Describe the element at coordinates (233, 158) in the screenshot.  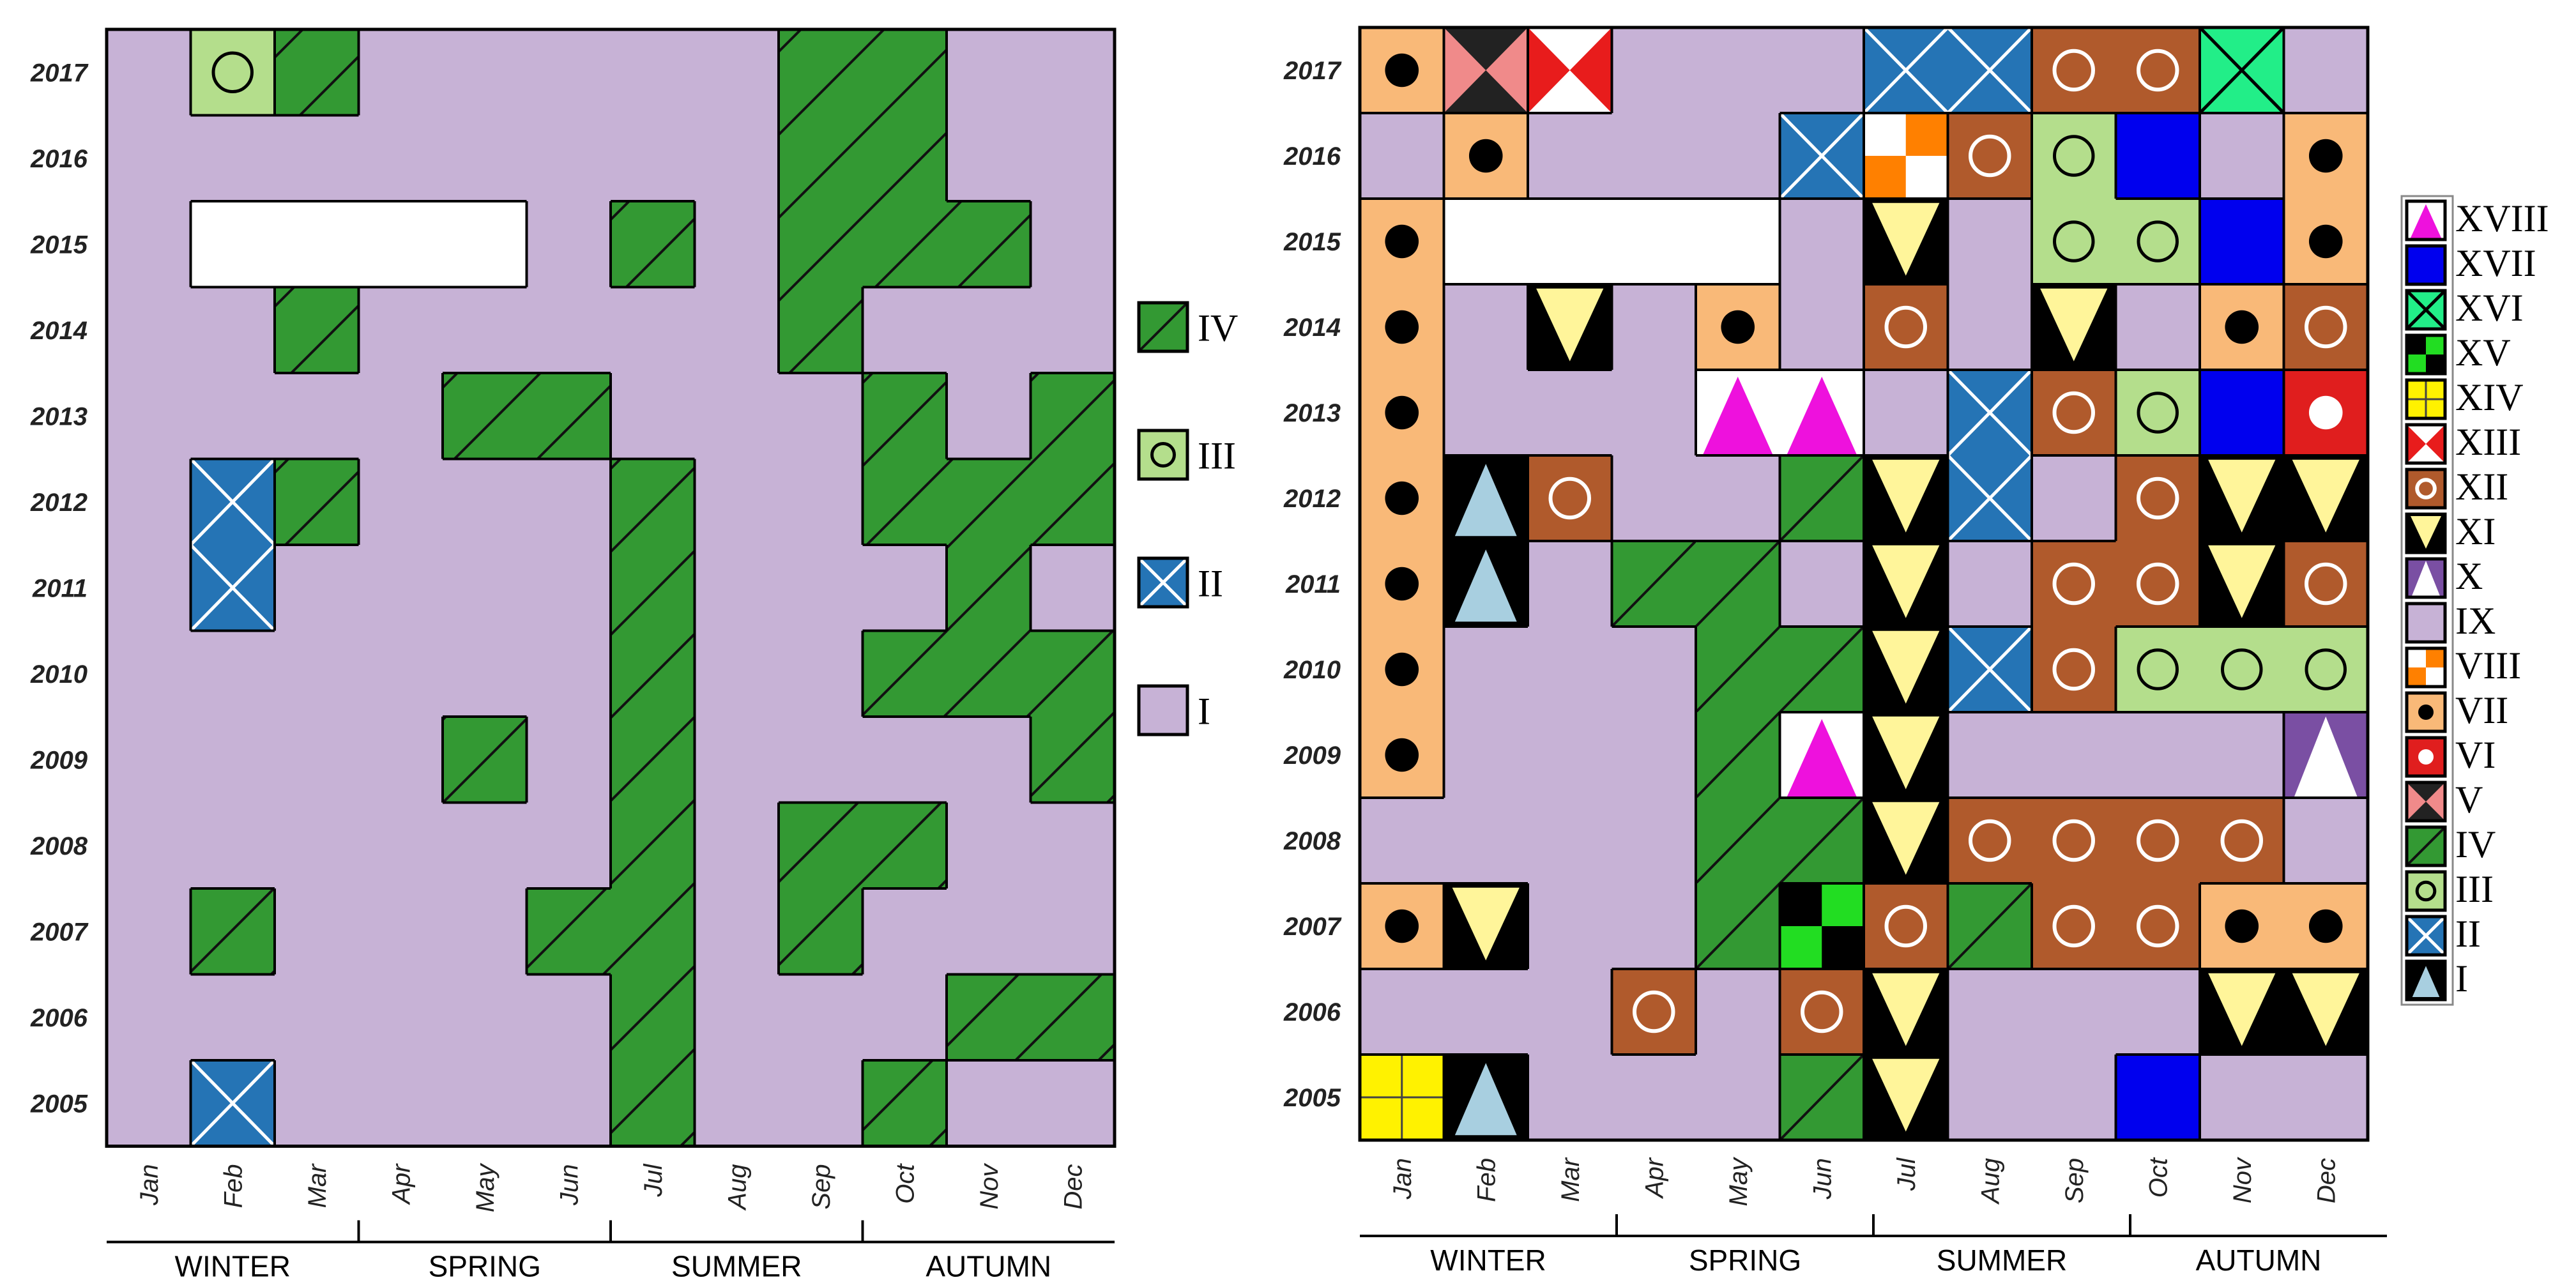
I see `heatmap-cell-2016-Feb` at that location.